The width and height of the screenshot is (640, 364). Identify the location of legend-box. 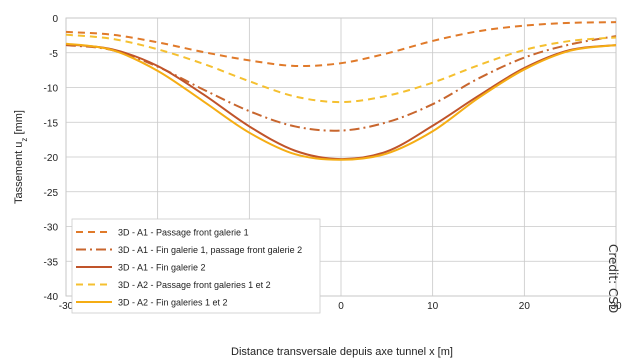
(196, 266).